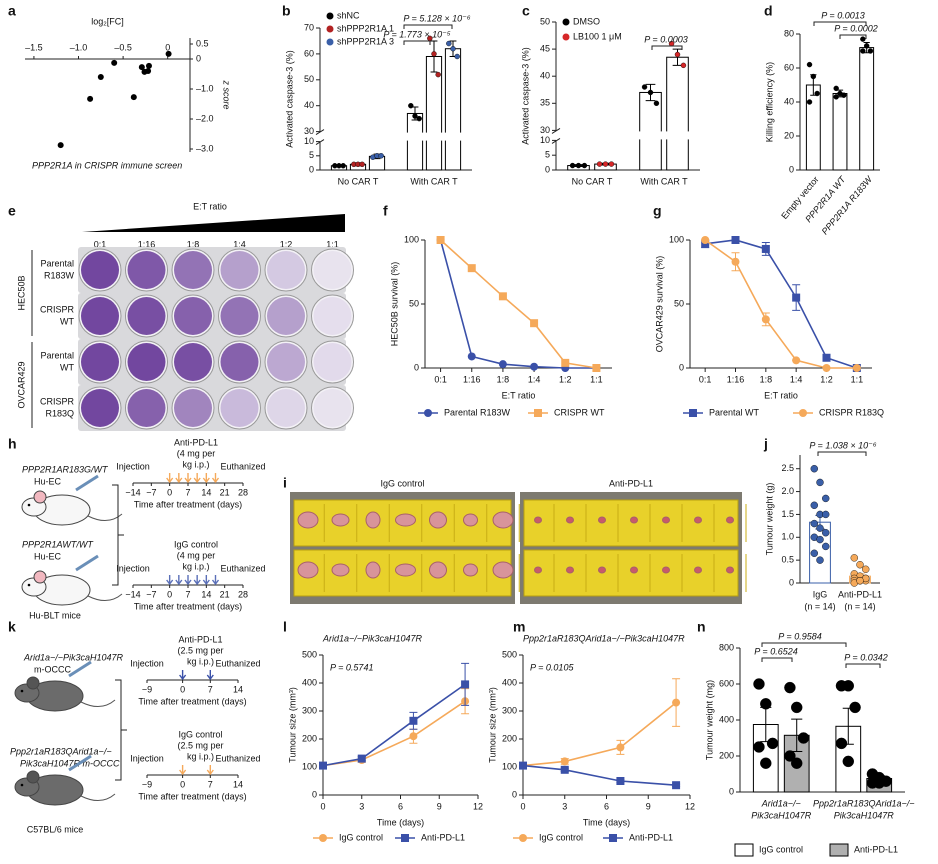  Describe the element at coordinates (107, 165) in the screenshot. I see `caption: PPP2R1A in CRISPR immune screen` at that location.